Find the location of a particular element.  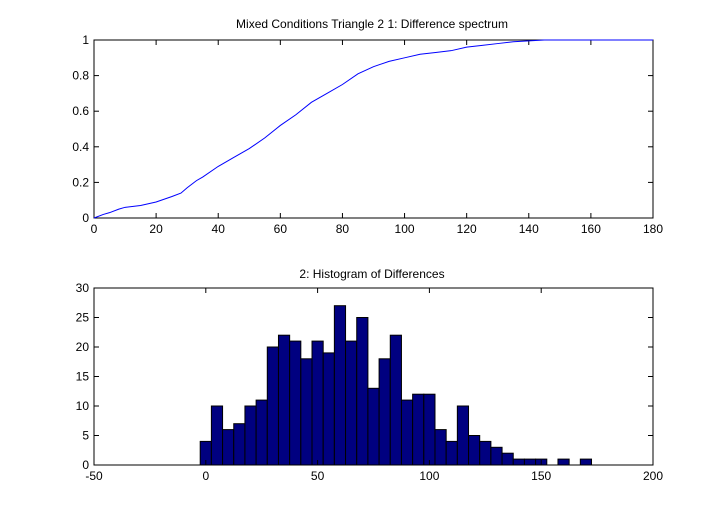

cdf-ytick-label: 0.6 is located at coordinates (80, 111).